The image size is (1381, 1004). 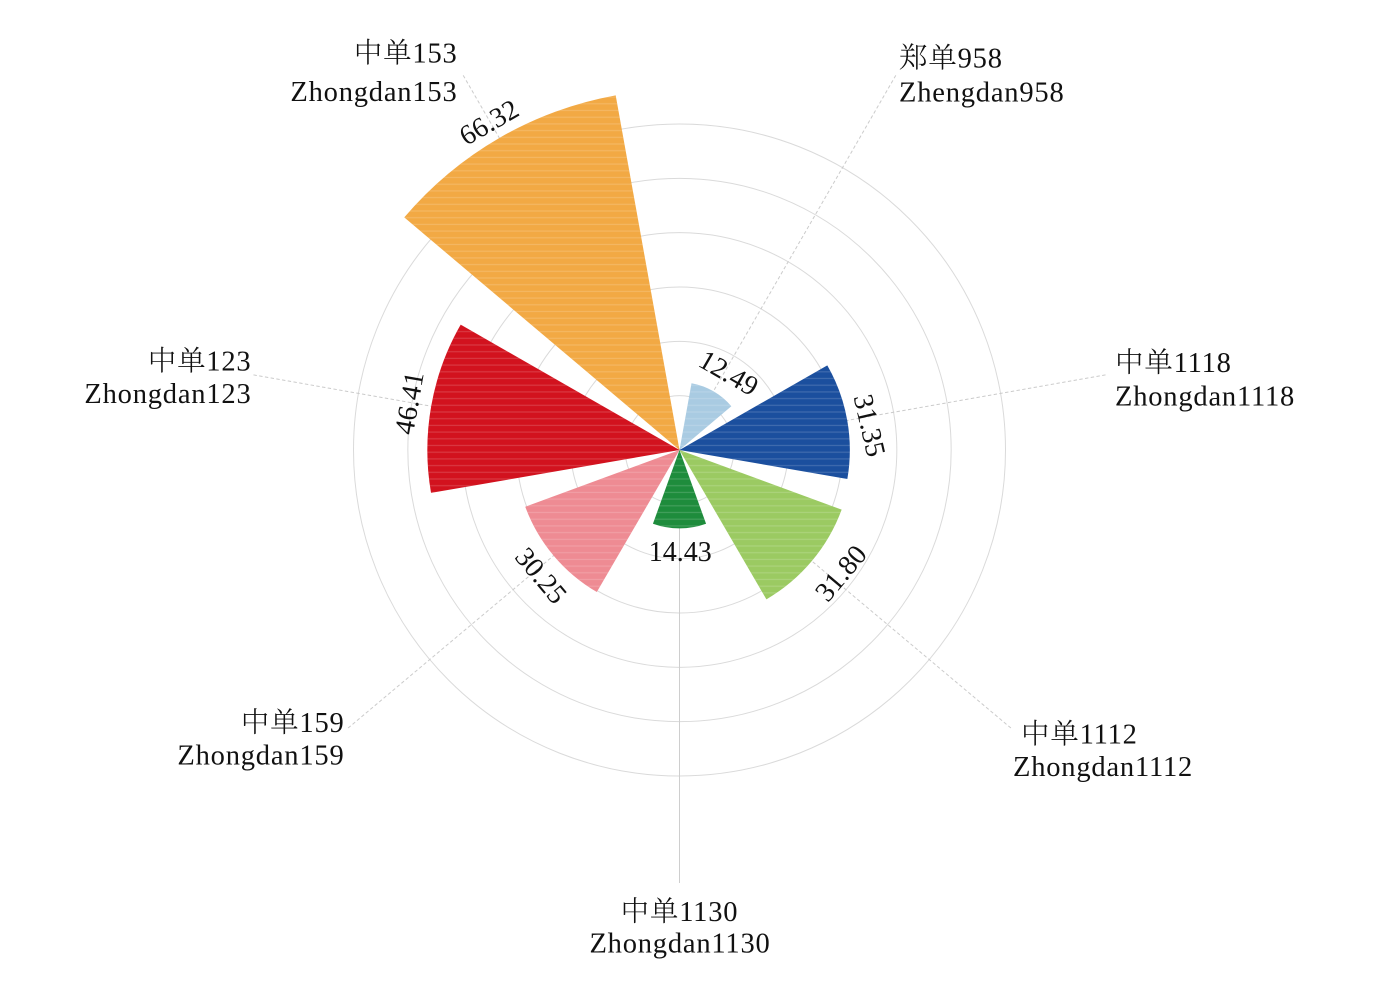 I want to click on svg-text: 1112, so click(x=1109, y=735).